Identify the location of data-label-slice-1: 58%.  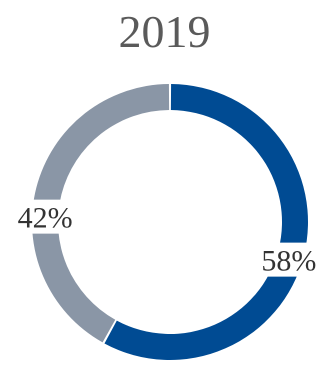
(288, 261).